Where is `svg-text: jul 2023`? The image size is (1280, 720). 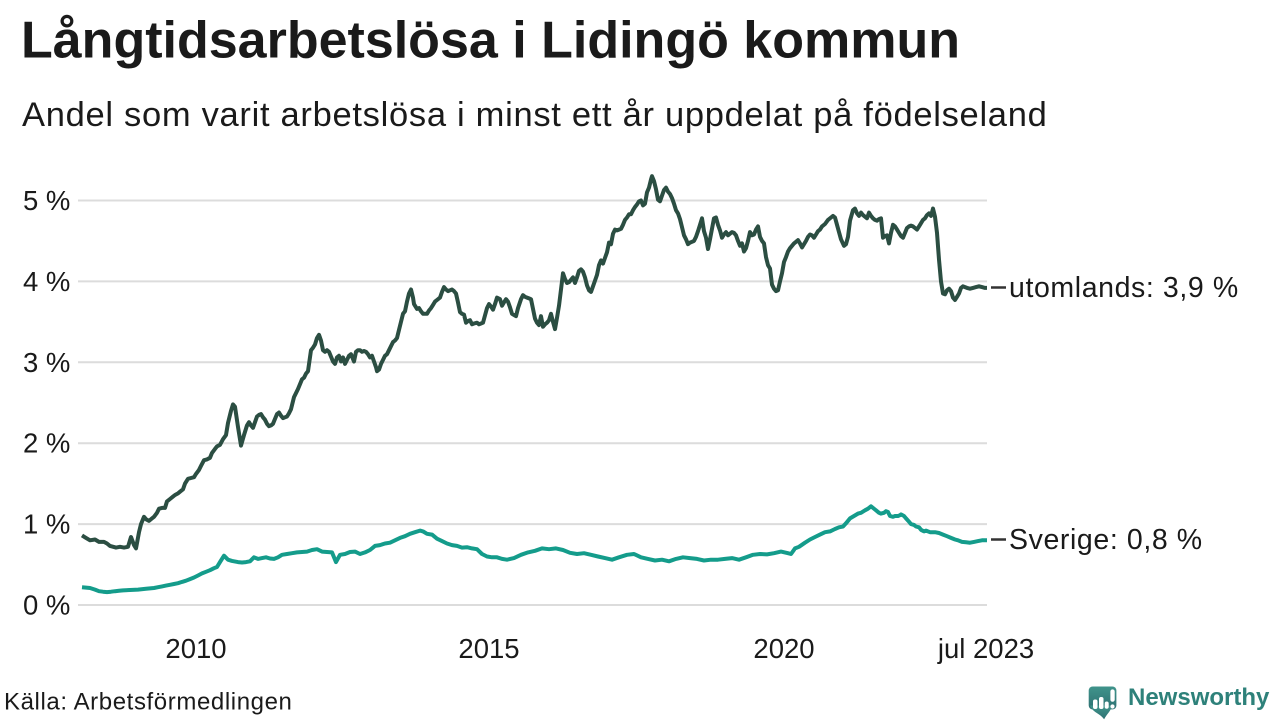
svg-text: jul 2023 is located at coordinates (985, 648).